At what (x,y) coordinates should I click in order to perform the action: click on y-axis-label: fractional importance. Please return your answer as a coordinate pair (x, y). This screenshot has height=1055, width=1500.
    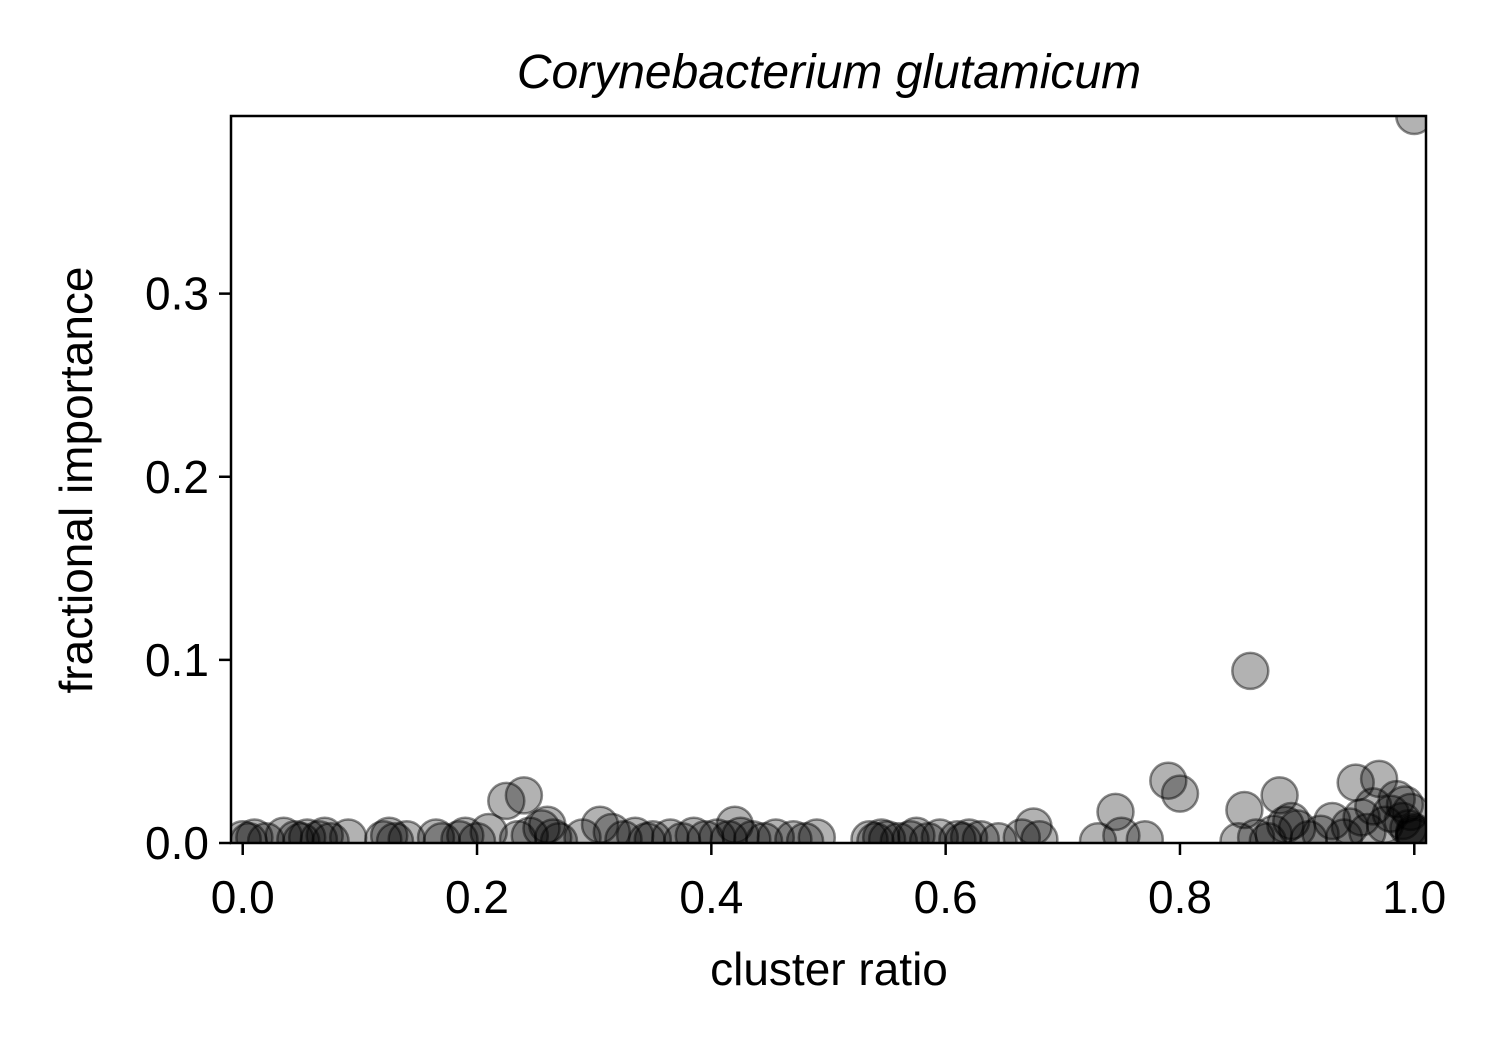
    Looking at the image, I should click on (76, 480).